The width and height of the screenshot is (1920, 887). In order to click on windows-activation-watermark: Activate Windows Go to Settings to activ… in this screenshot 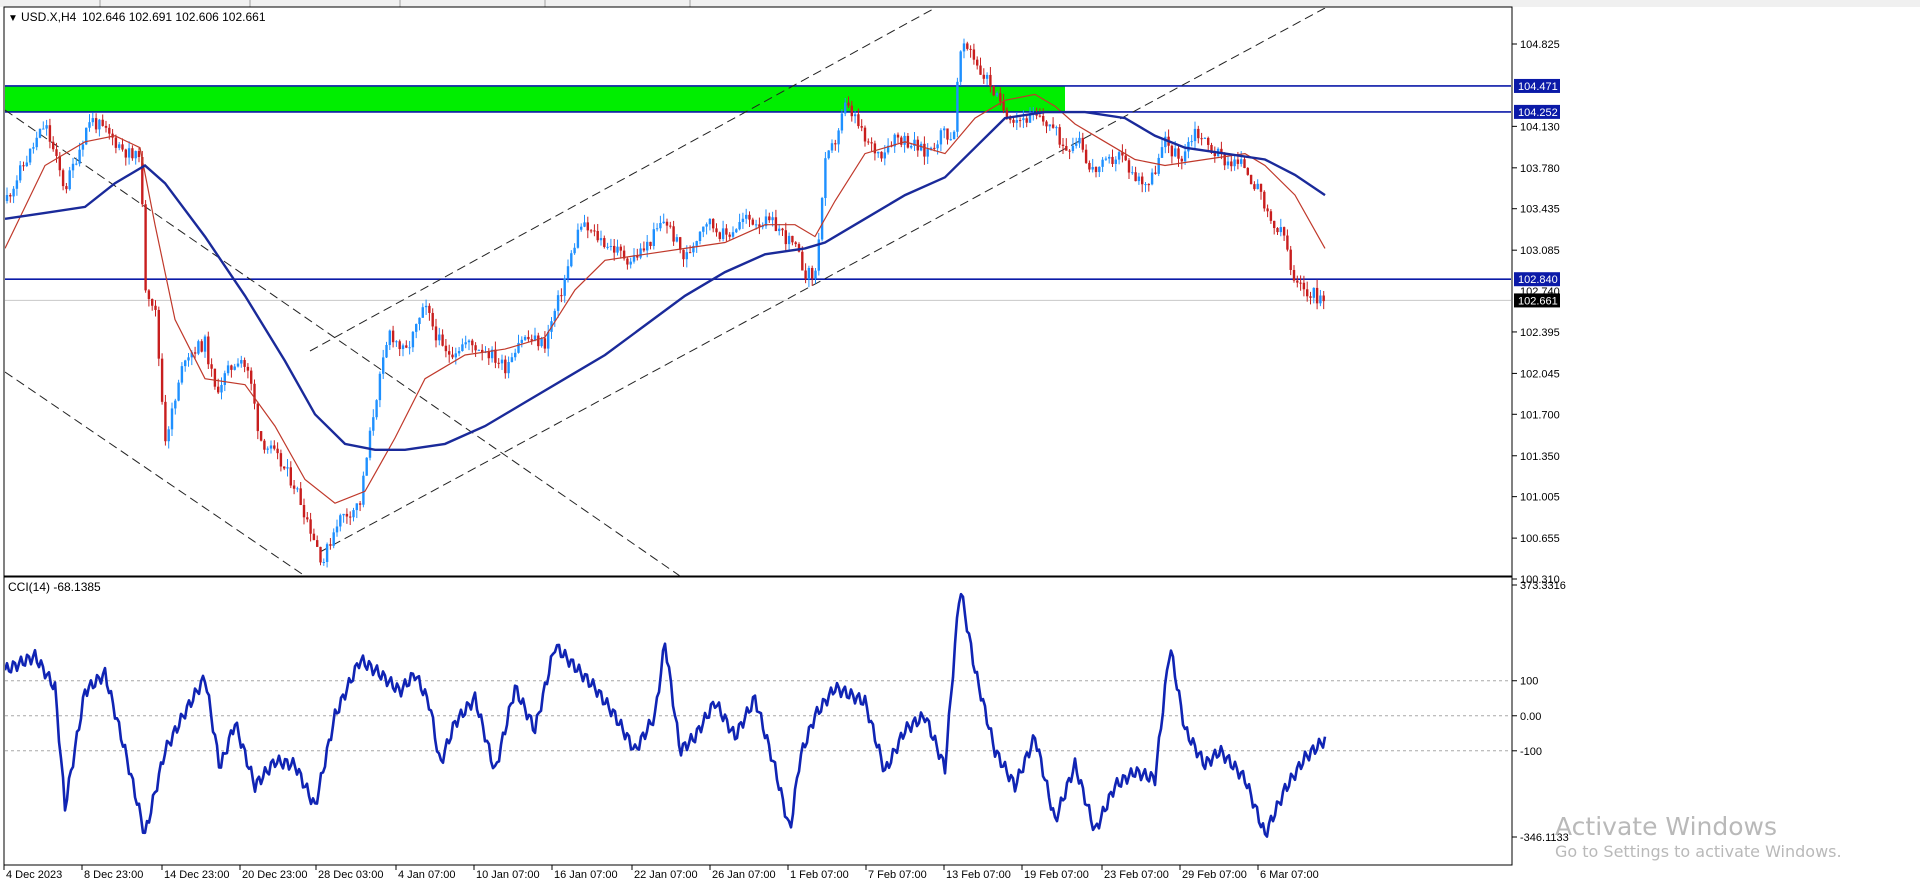, I will do `click(1698, 837)`.